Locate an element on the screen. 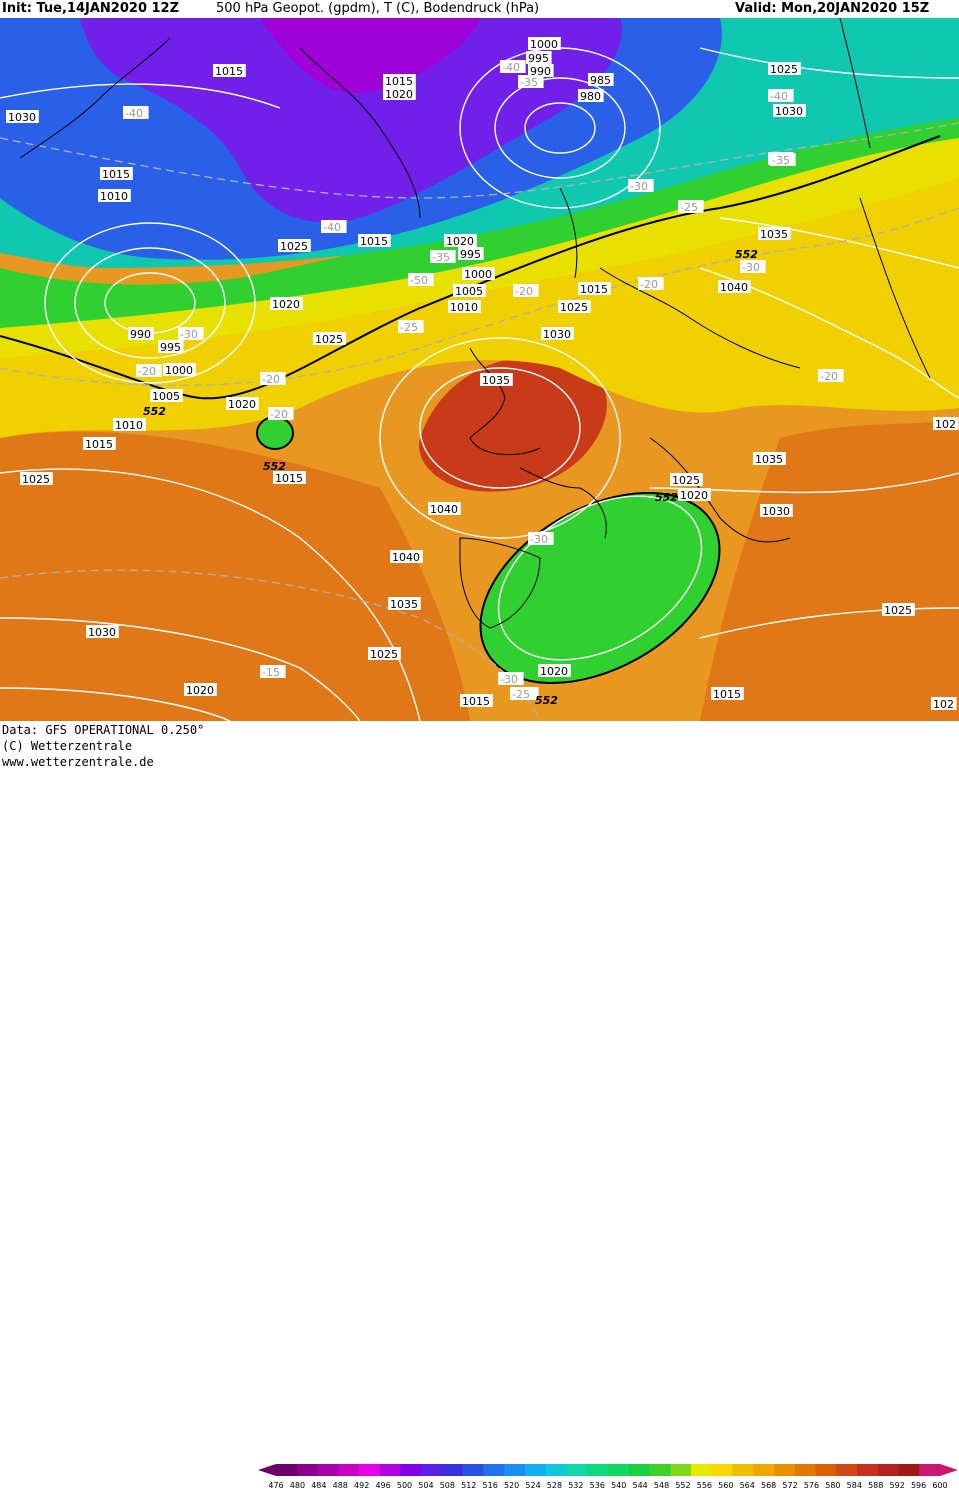 The image size is (959, 1490). pressure-label-text: 1005 is located at coordinates (469, 291).